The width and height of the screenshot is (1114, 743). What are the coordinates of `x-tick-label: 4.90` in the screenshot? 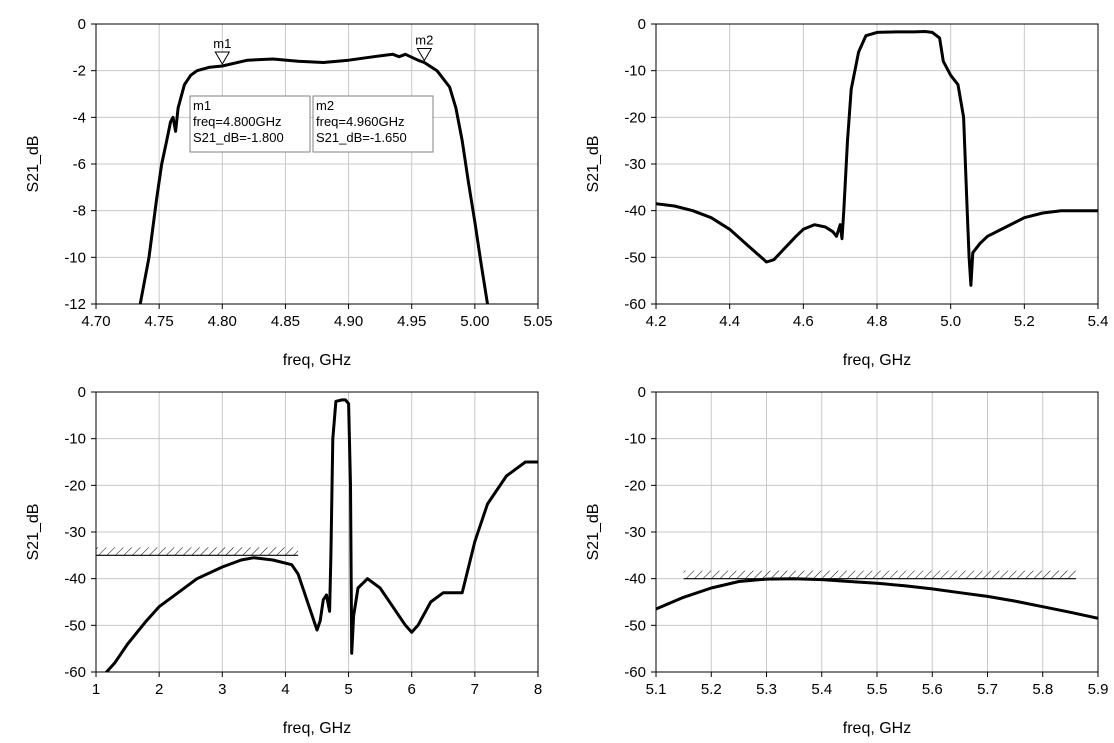 It's located at (348, 321).